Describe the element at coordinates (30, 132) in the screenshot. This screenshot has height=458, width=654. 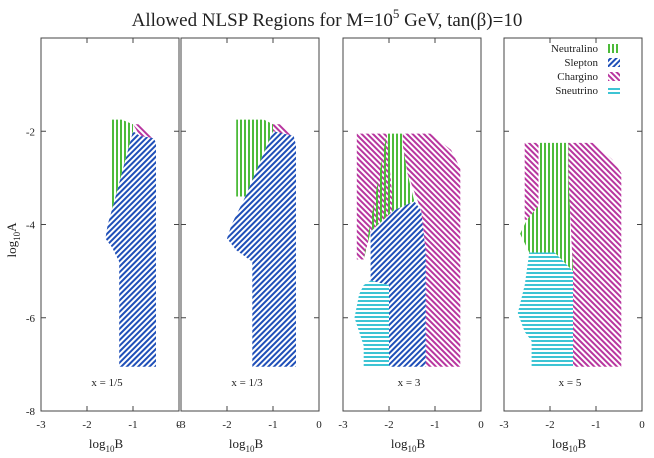
I see `y-tick-label: -2` at that location.